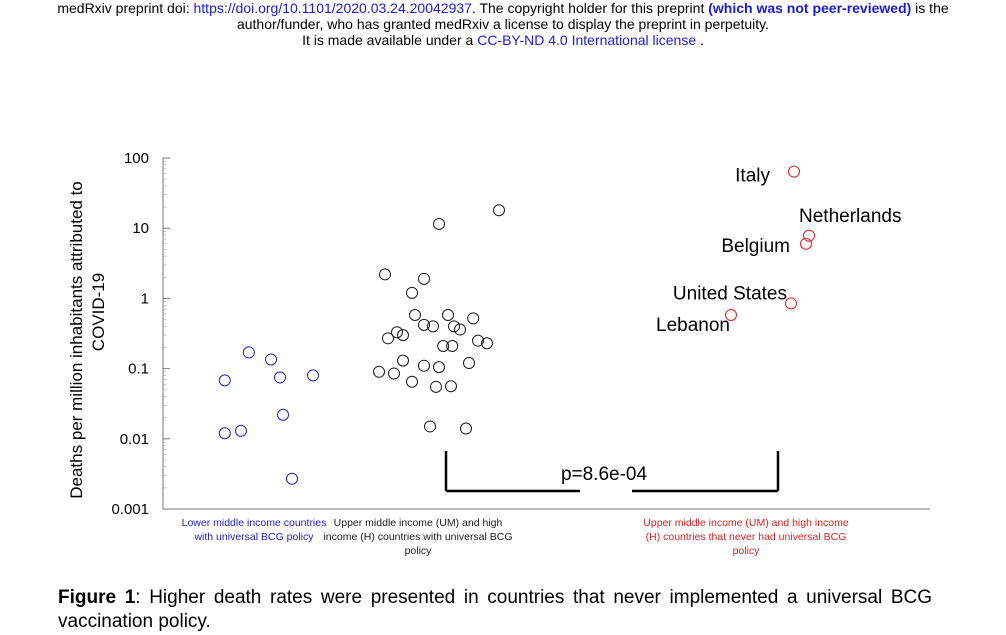 The image size is (1006, 635). What do you see at coordinates (700, 40) in the screenshot?
I see `license-suffix: .` at bounding box center [700, 40].